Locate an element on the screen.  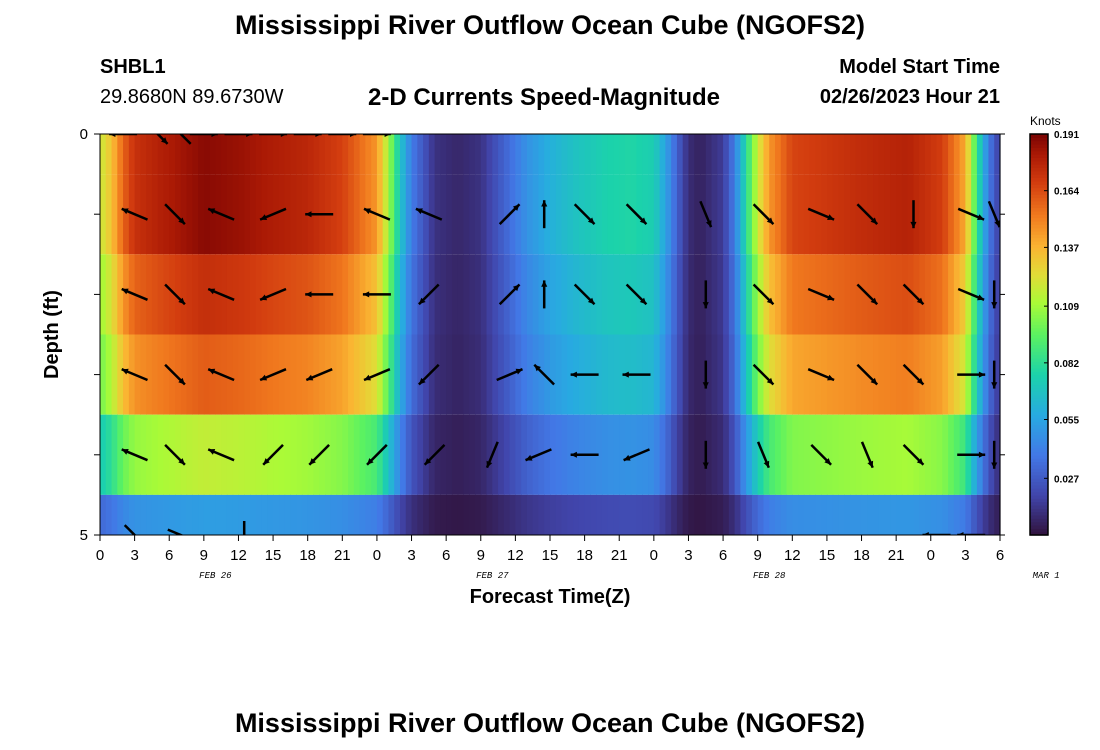
x-tick-label: 18 is located at coordinates (861, 555).